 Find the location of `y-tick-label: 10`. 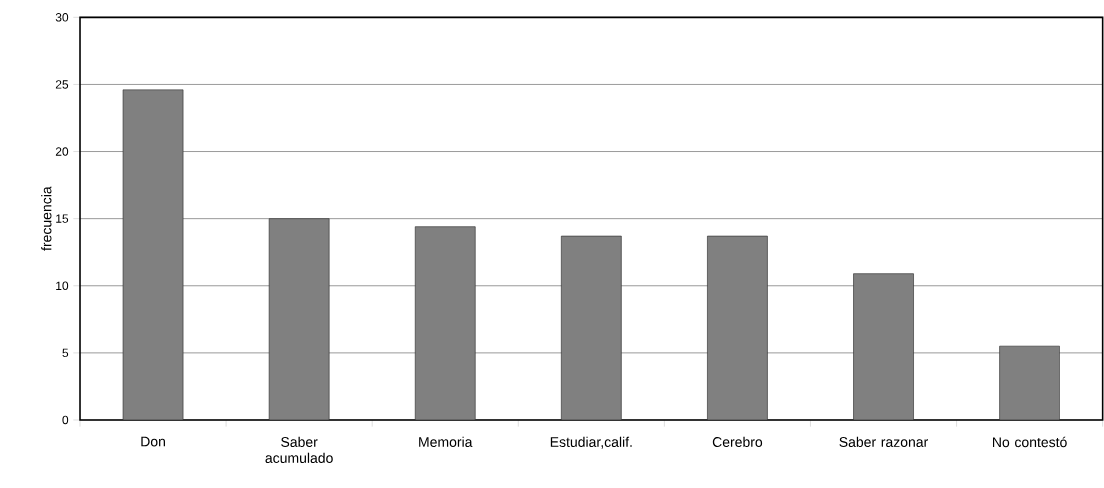

y-tick-label: 10 is located at coordinates (62, 286).